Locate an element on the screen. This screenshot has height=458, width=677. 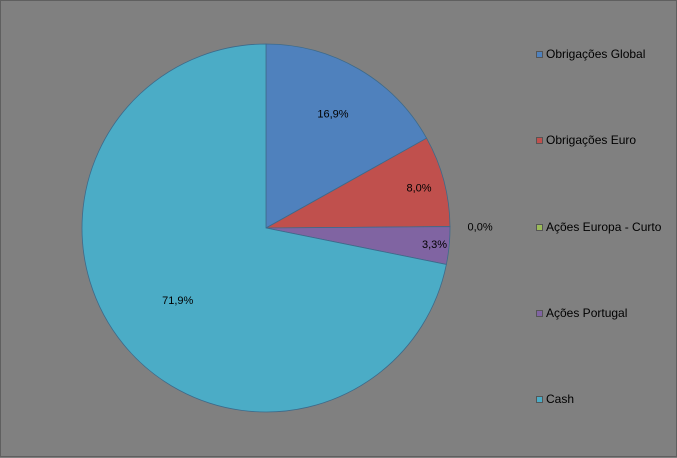
data-label-4: 71,9% is located at coordinates (177, 301).